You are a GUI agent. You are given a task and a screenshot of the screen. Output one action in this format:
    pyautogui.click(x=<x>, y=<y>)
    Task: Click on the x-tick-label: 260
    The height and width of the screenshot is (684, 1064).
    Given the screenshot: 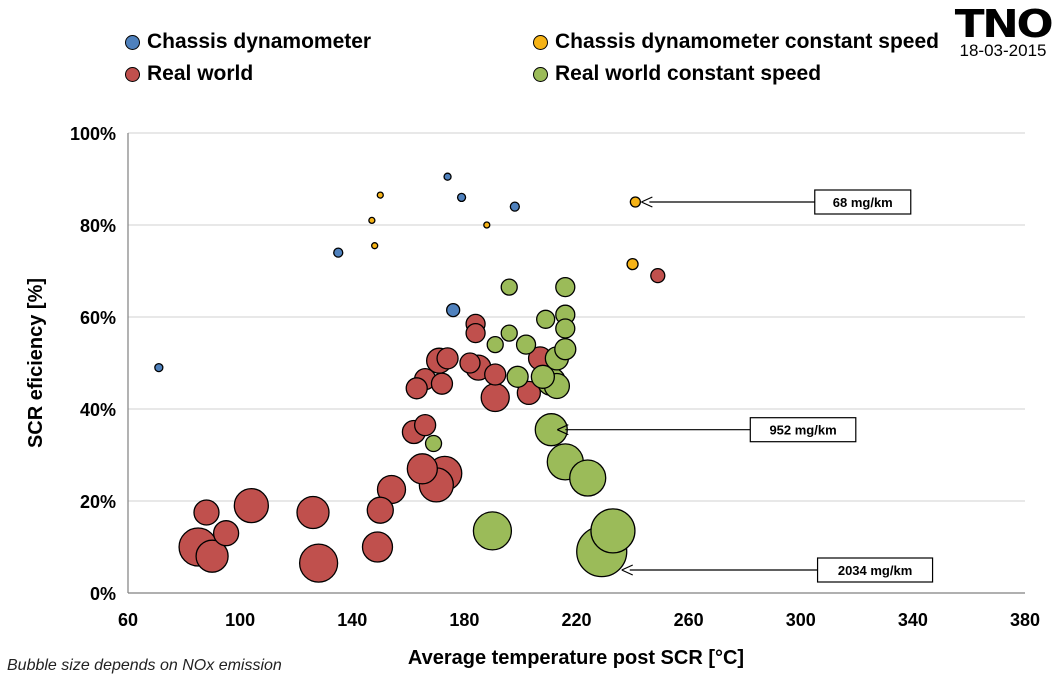 What is the action you would take?
    pyautogui.click(x=689, y=620)
    